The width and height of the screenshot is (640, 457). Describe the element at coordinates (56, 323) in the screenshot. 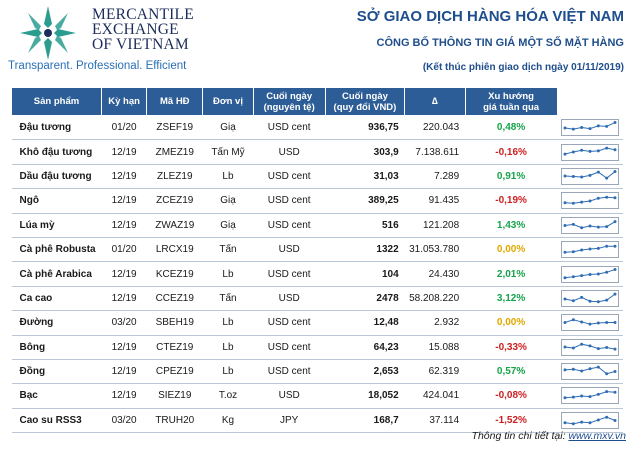

I see `product-cell: Đường` at that location.